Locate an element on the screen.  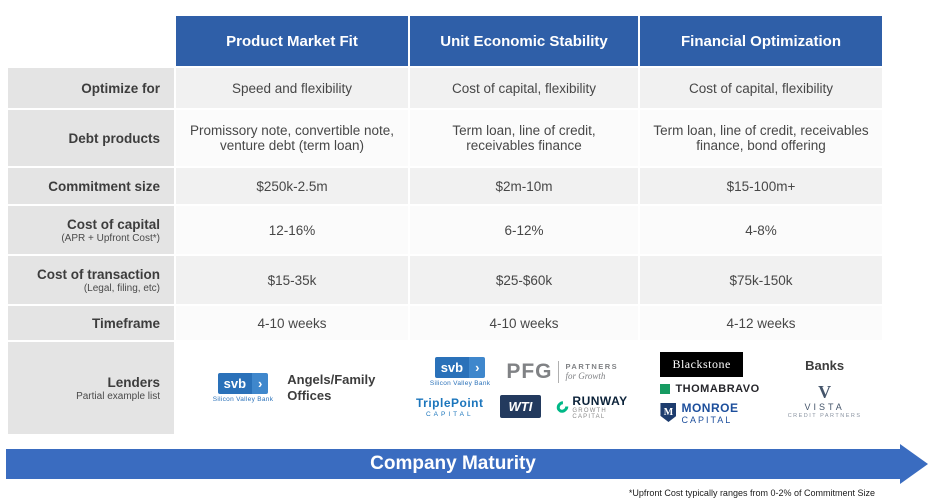
vista-credit-partners-logo: V VISTA CREDIT PARTNERS is located at coordinates (824, 400).